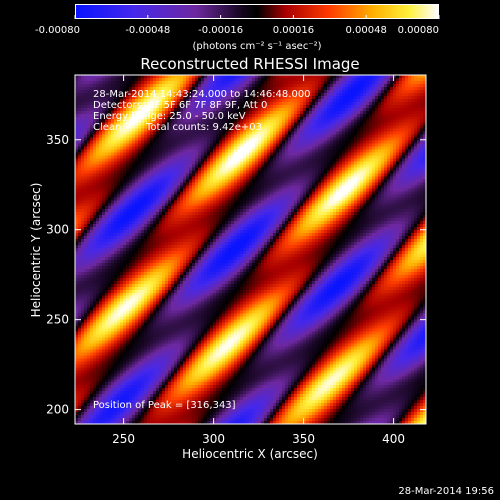 This screenshot has width=500, height=500. What do you see at coordinates (393, 439) in the screenshot?
I see `x-tick-label: 400` at bounding box center [393, 439].